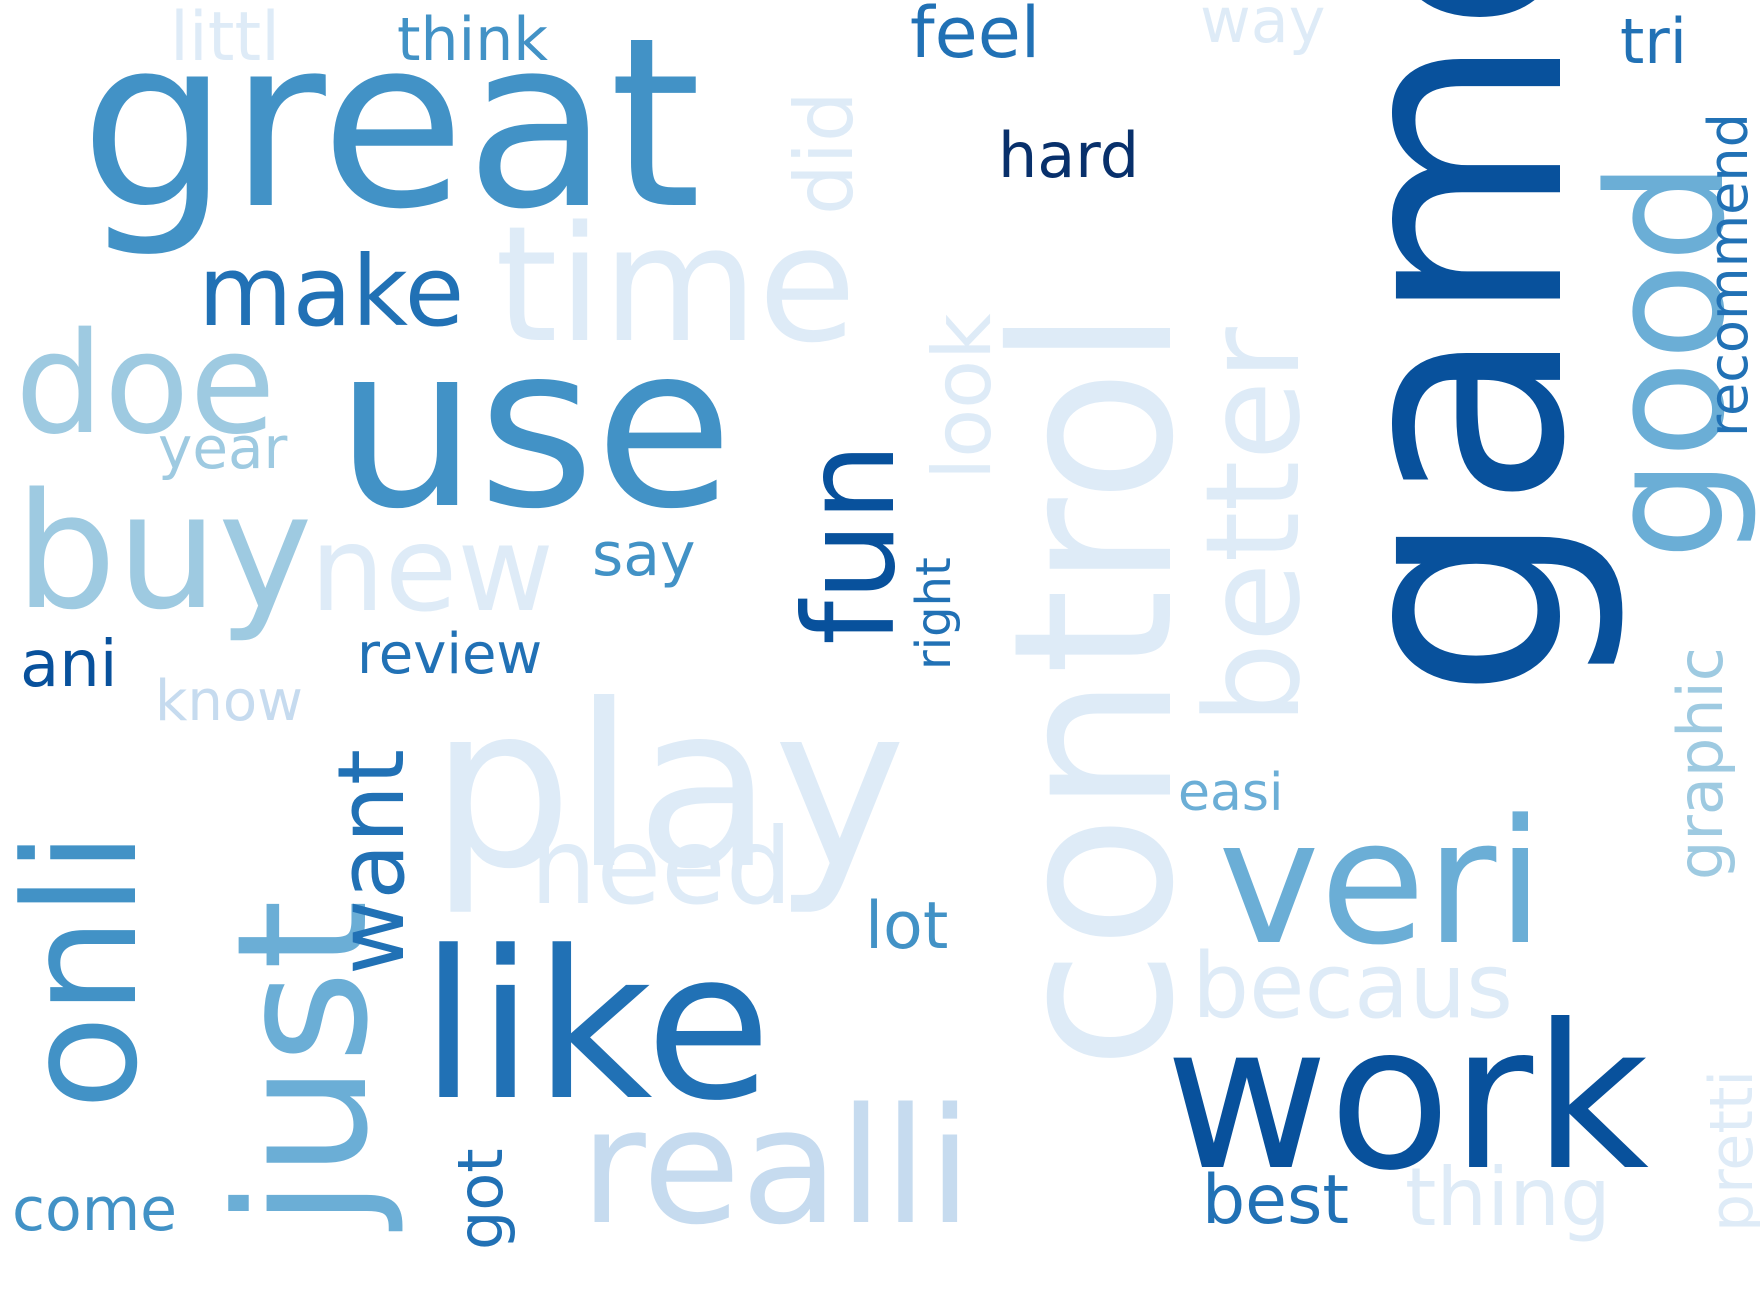 The width and height of the screenshot is (1760, 1292). Describe the element at coordinates (1230, 793) in the screenshot. I see `word-easi: easi` at that location.